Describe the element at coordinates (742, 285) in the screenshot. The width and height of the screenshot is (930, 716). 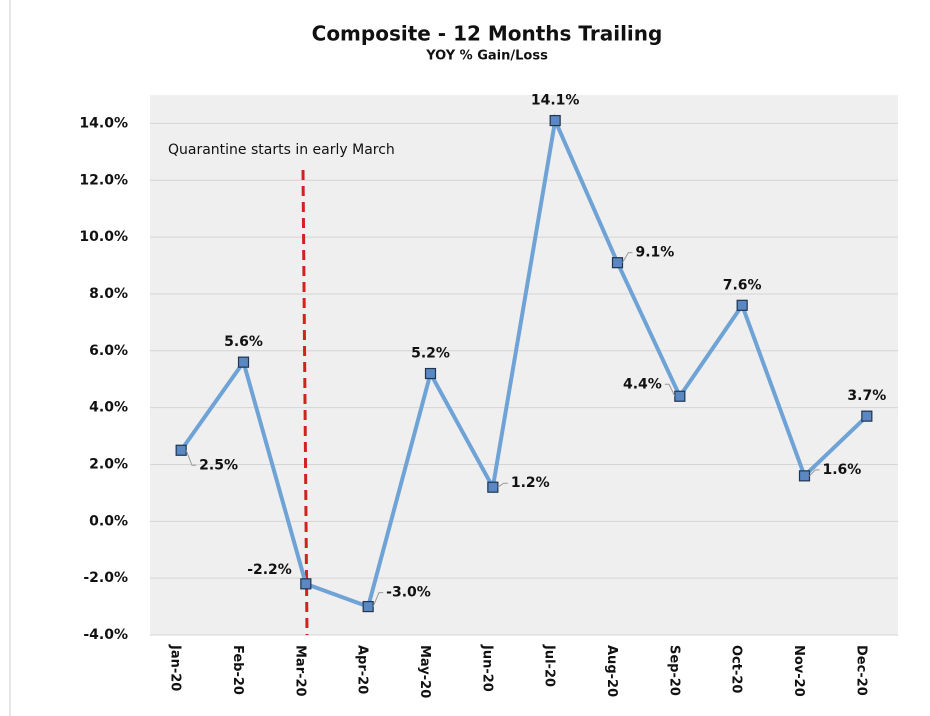
I see `data-label: 7.6%` at that location.